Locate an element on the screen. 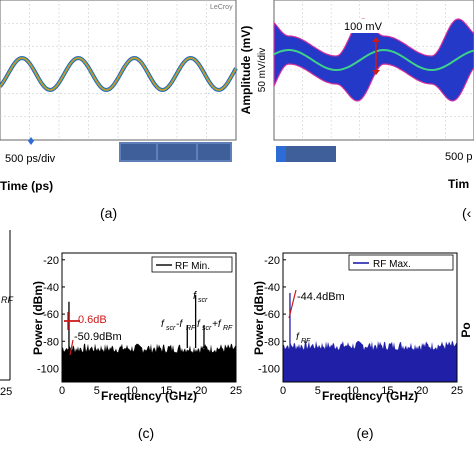 This screenshot has height=474, width=474. level-annotation: -50.9dBm is located at coordinates (98, 337).